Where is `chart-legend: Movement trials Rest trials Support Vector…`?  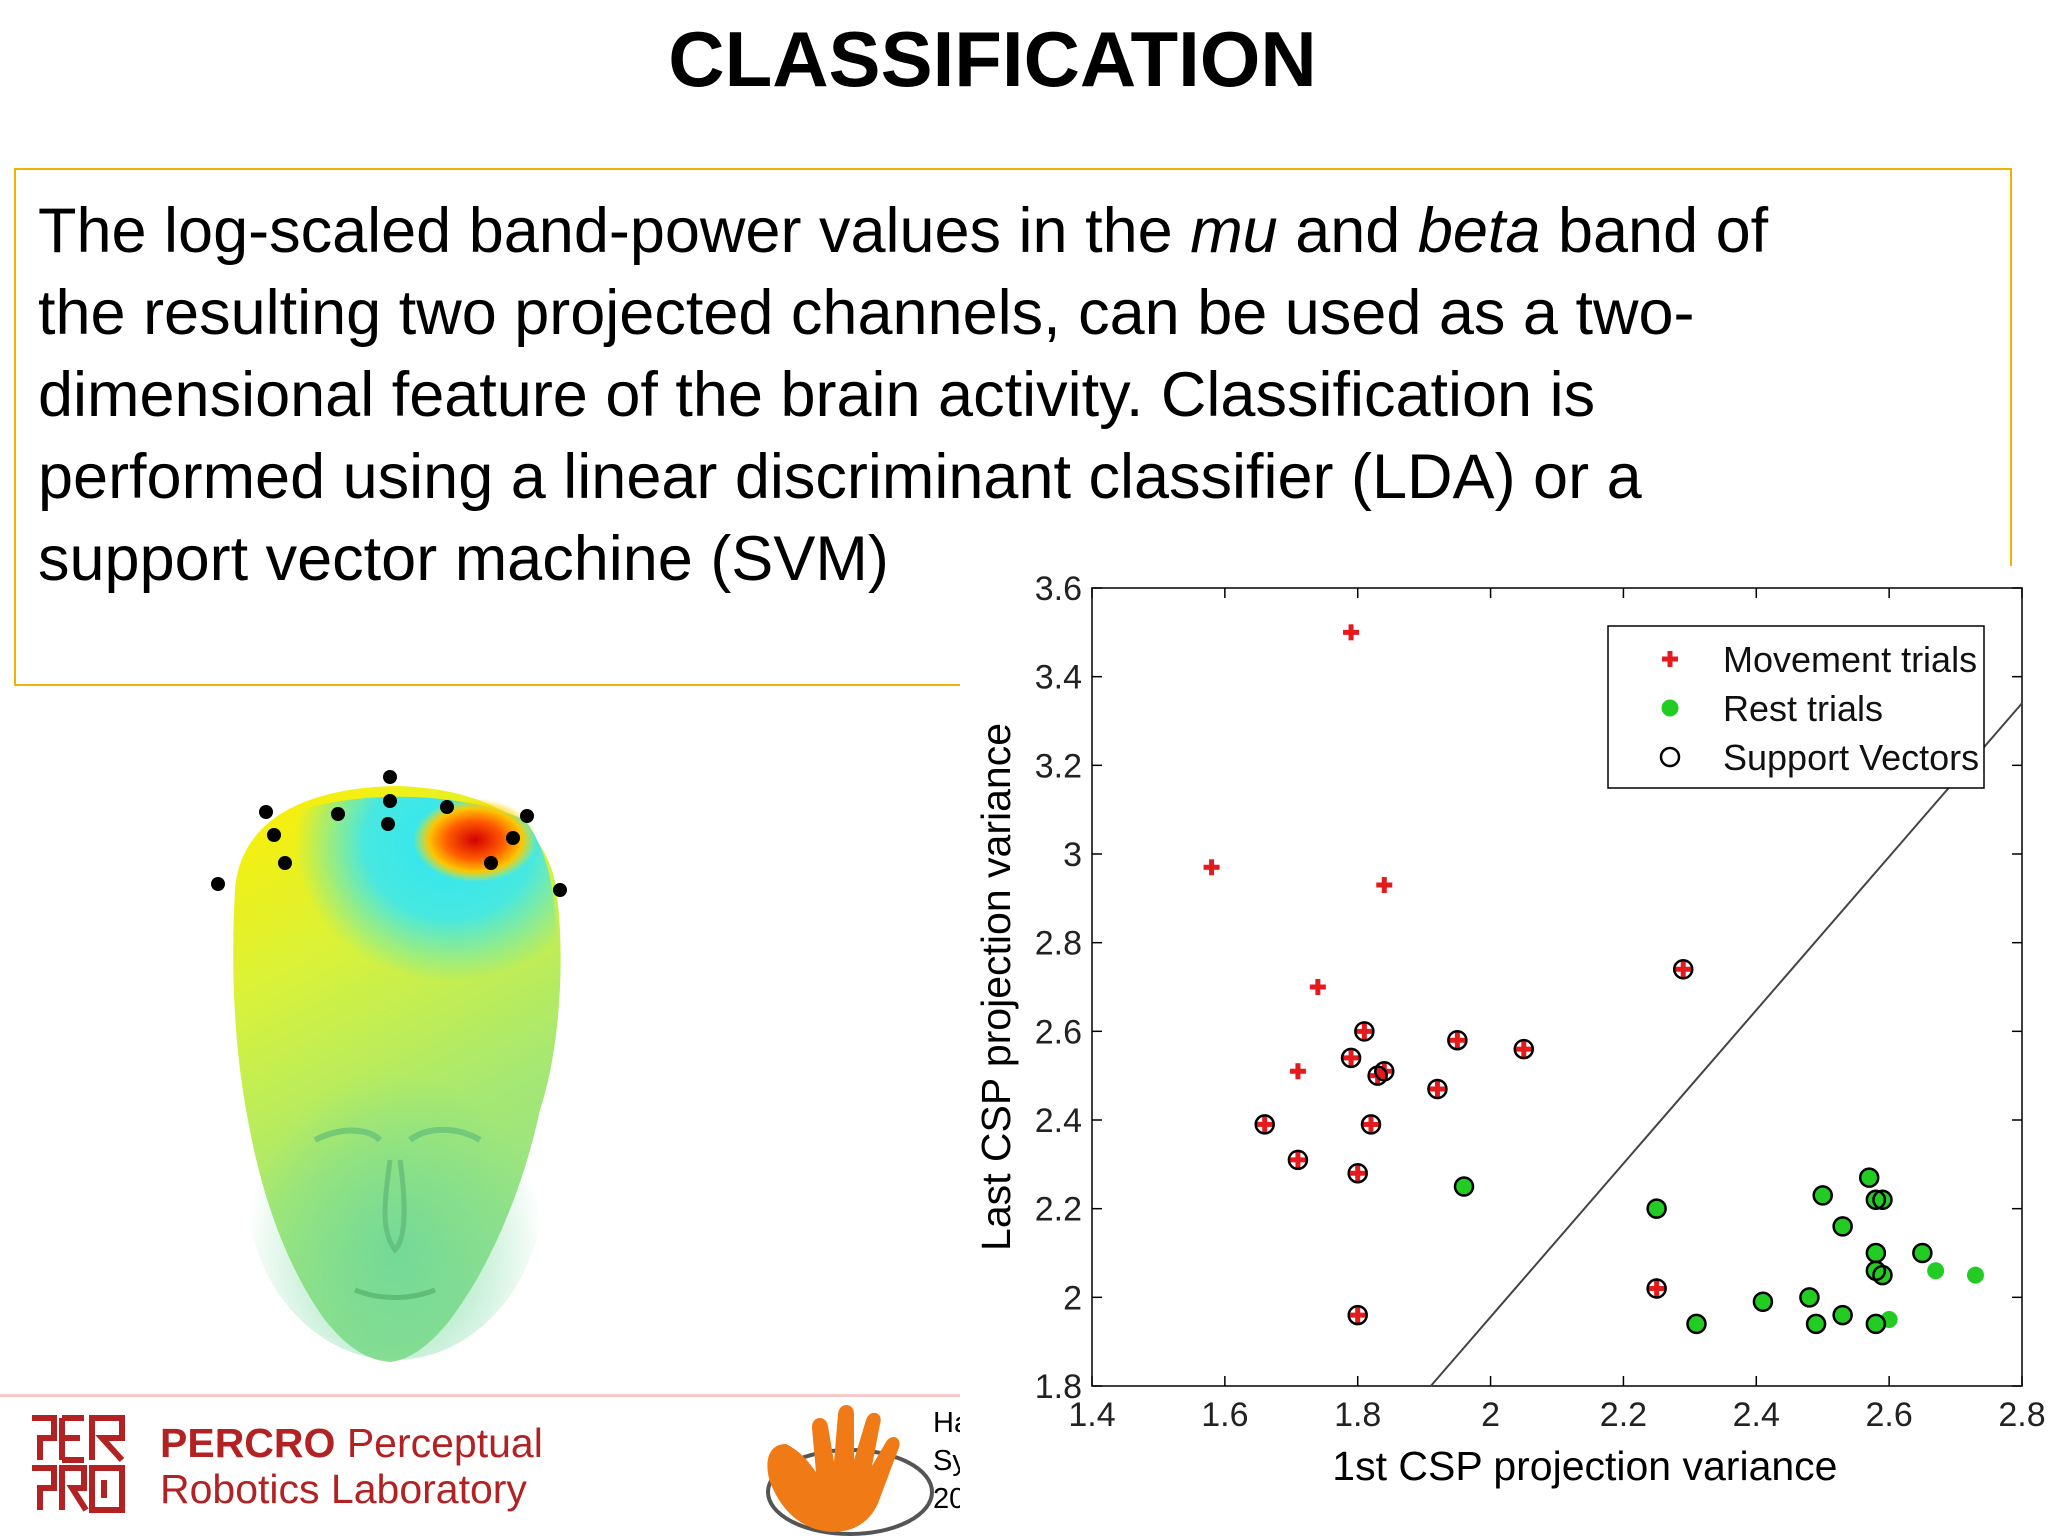
chart-legend: Movement trials Rest trials Support Vector… is located at coordinates (1796, 707).